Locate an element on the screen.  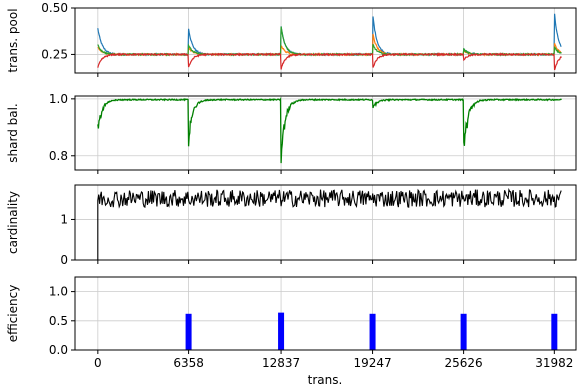
axes-frame is located at coordinates (325, 40).